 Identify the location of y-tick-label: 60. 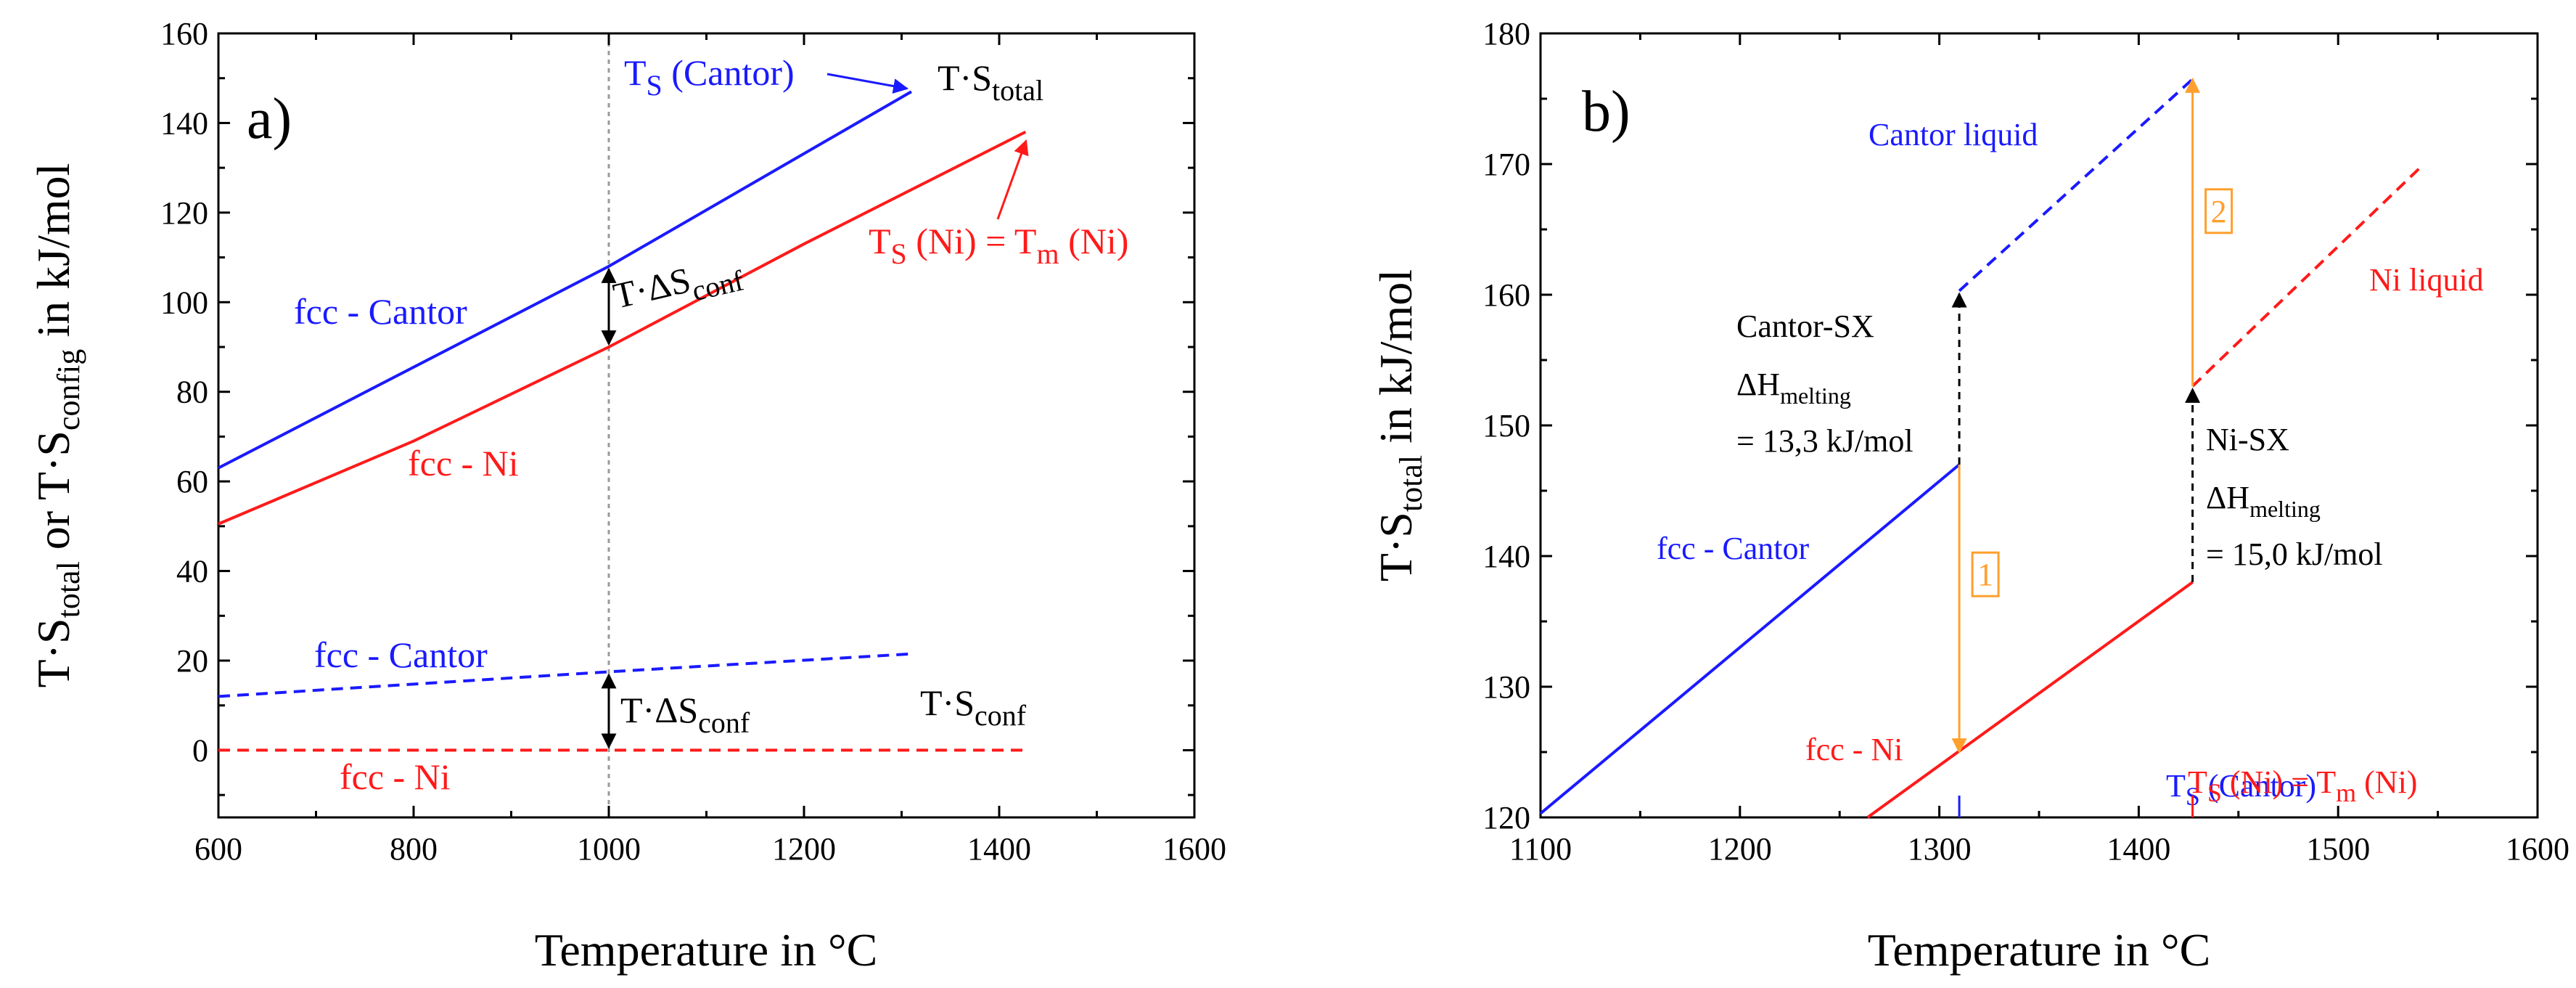
(192, 481).